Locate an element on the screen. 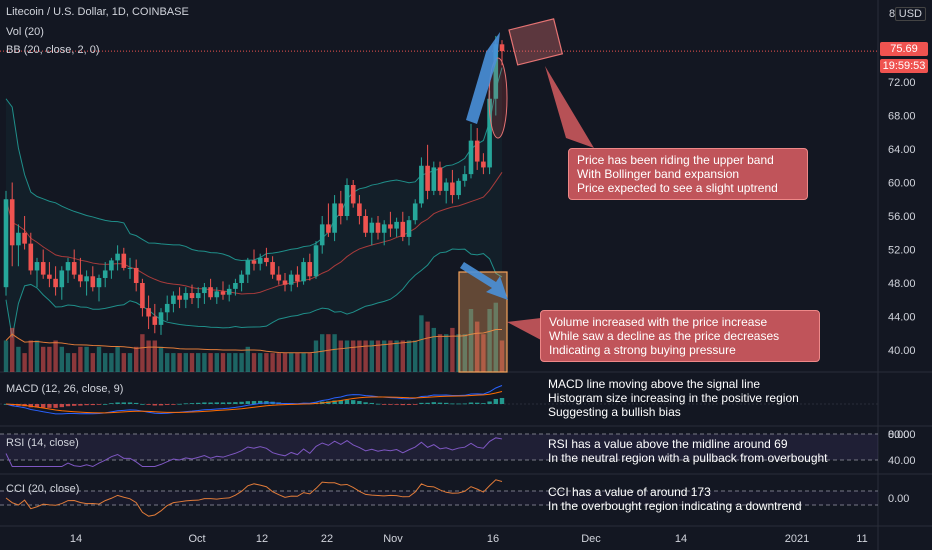 This screenshot has height=550, width=932. cci-band is located at coordinates (439, 498).